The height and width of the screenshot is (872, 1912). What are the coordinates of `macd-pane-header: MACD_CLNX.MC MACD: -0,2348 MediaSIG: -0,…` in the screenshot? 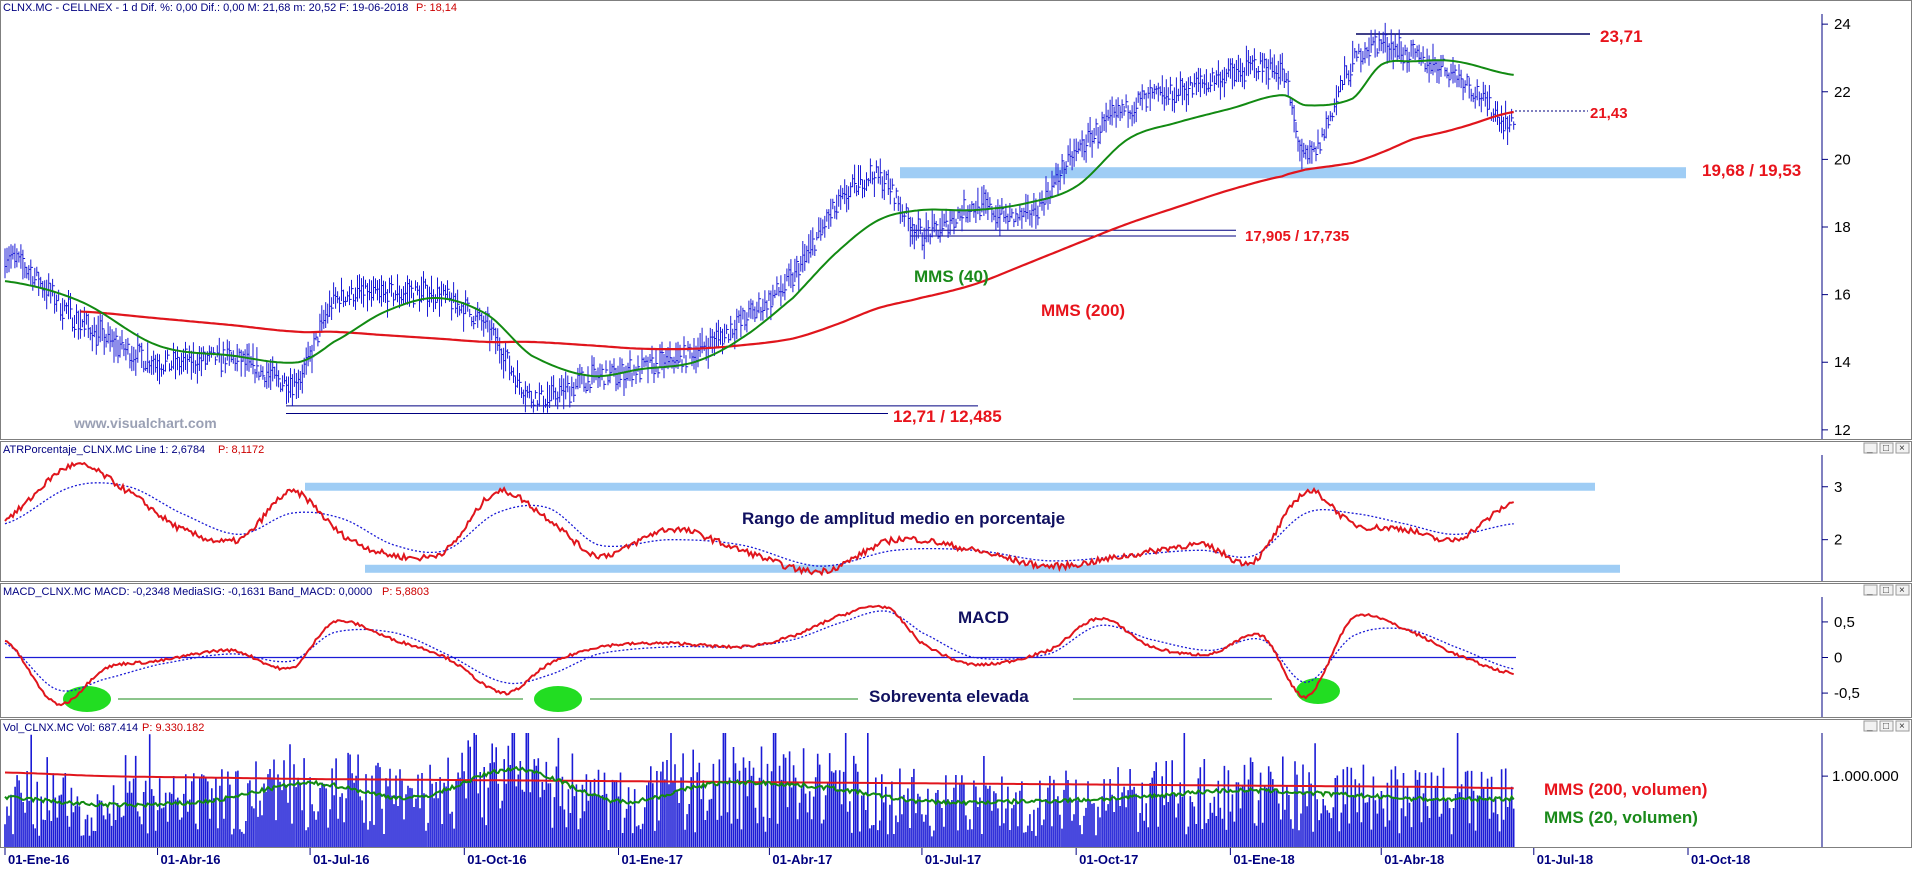 It's located at (187, 592).